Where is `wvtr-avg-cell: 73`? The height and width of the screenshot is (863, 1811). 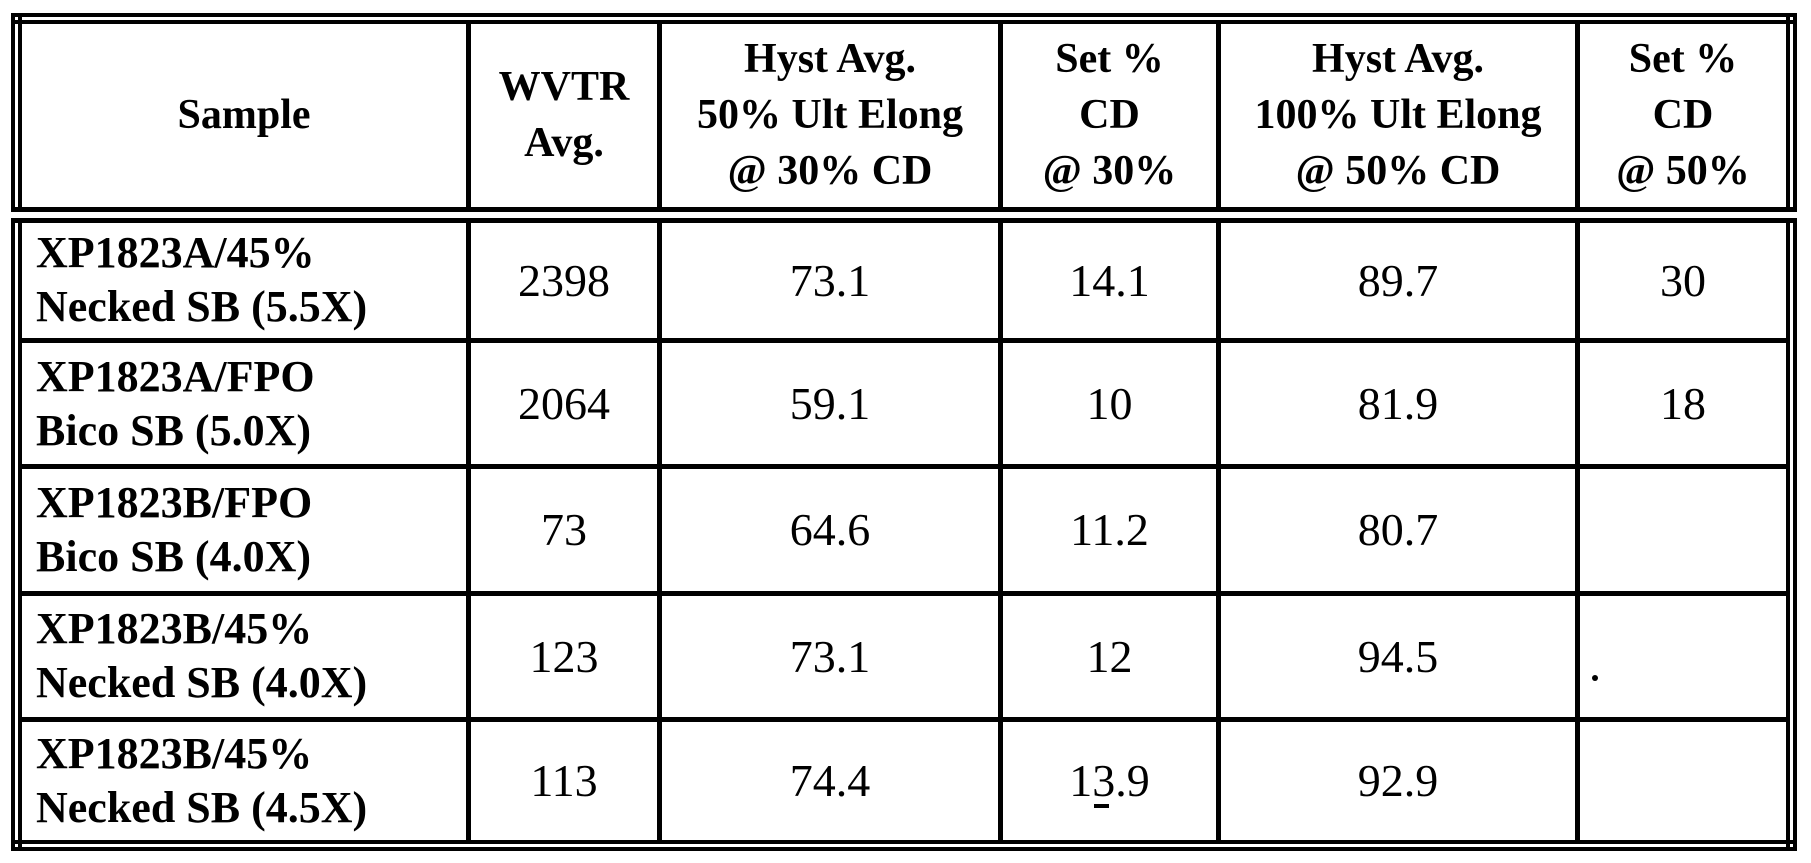 wvtr-avg-cell: 73 is located at coordinates (564, 530).